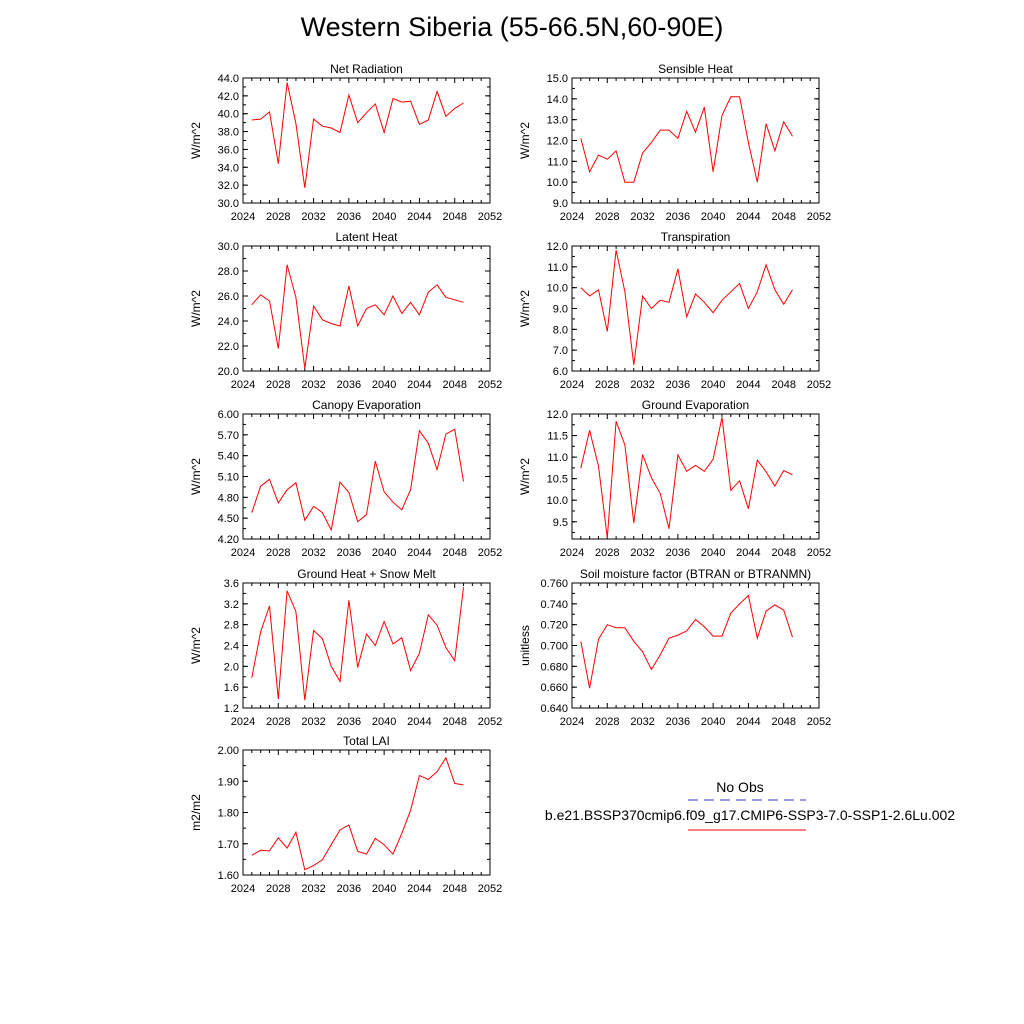 This screenshot has height=1024, width=1024. What do you see at coordinates (228, 876) in the screenshot?
I see `y-tick-label: 1.60` at bounding box center [228, 876].